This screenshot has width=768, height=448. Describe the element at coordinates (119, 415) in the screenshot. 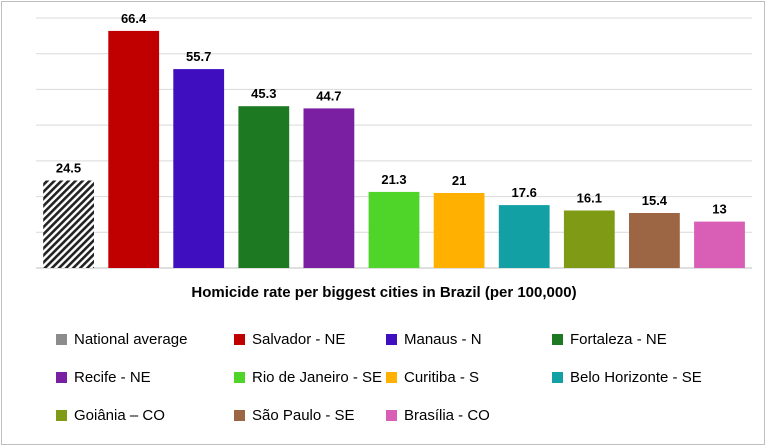

I see `legend-label: Goiânia – CO` at that location.